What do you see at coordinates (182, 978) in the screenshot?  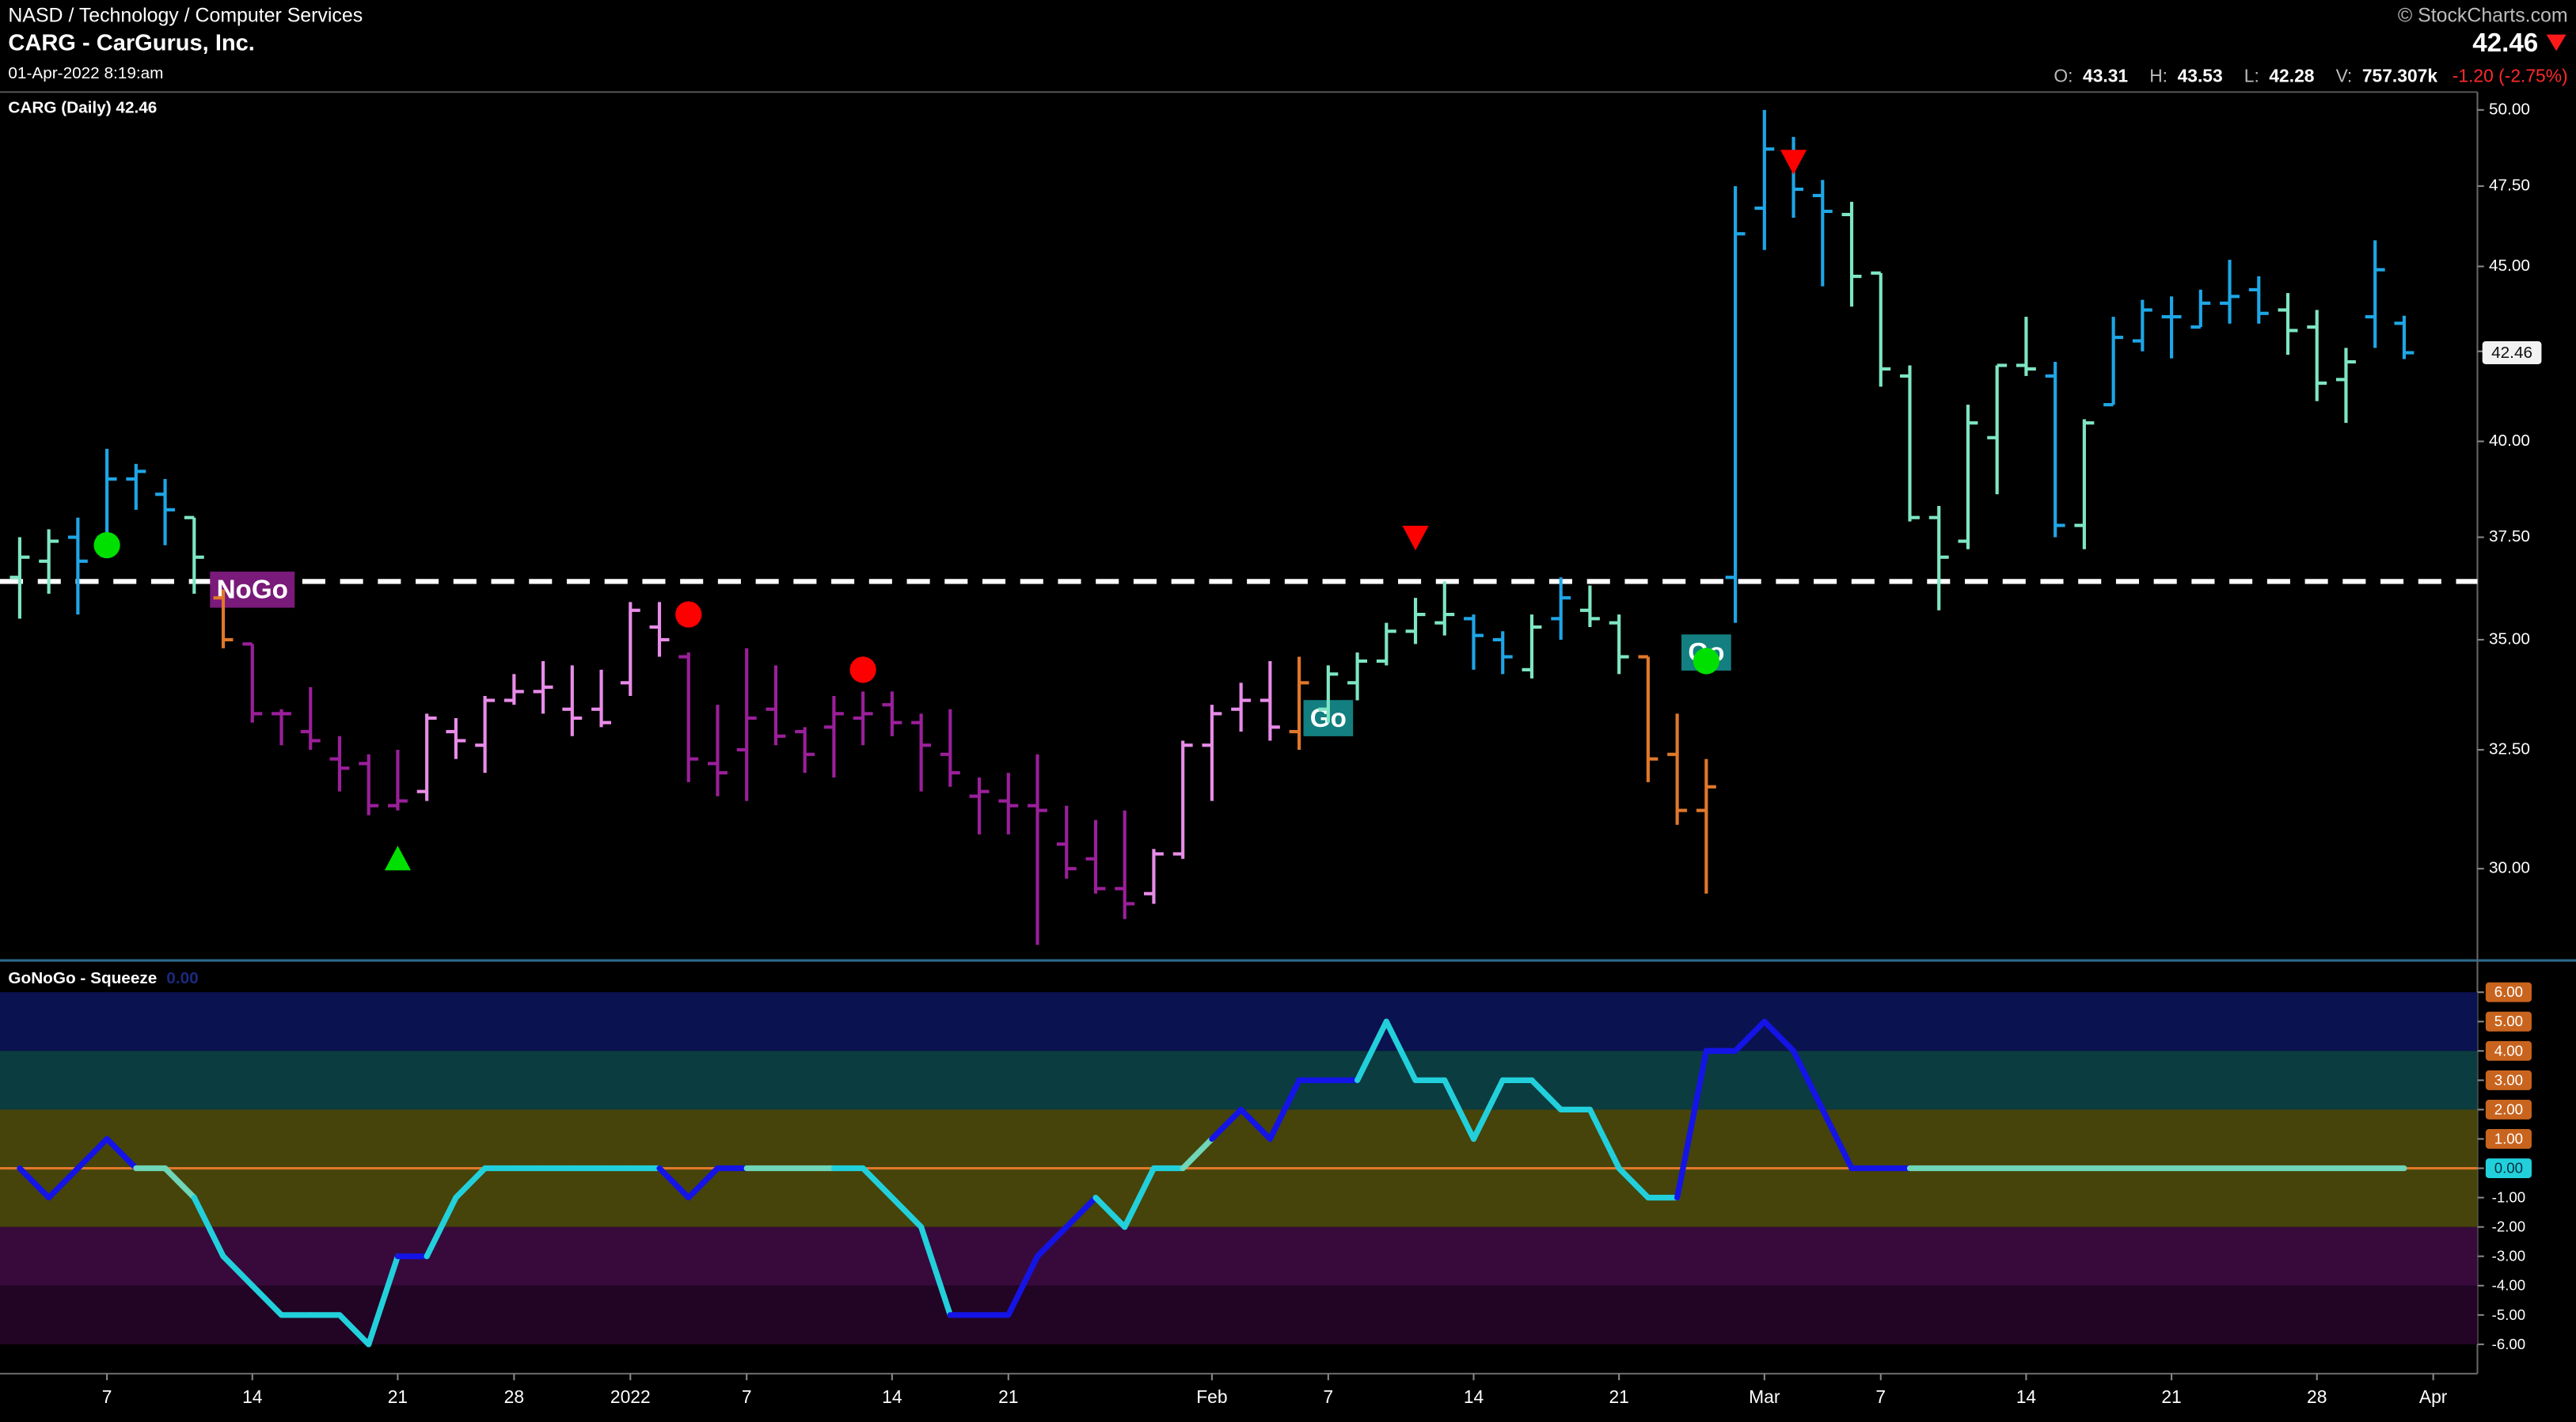 I see `oscillator-value: 0.00` at bounding box center [182, 978].